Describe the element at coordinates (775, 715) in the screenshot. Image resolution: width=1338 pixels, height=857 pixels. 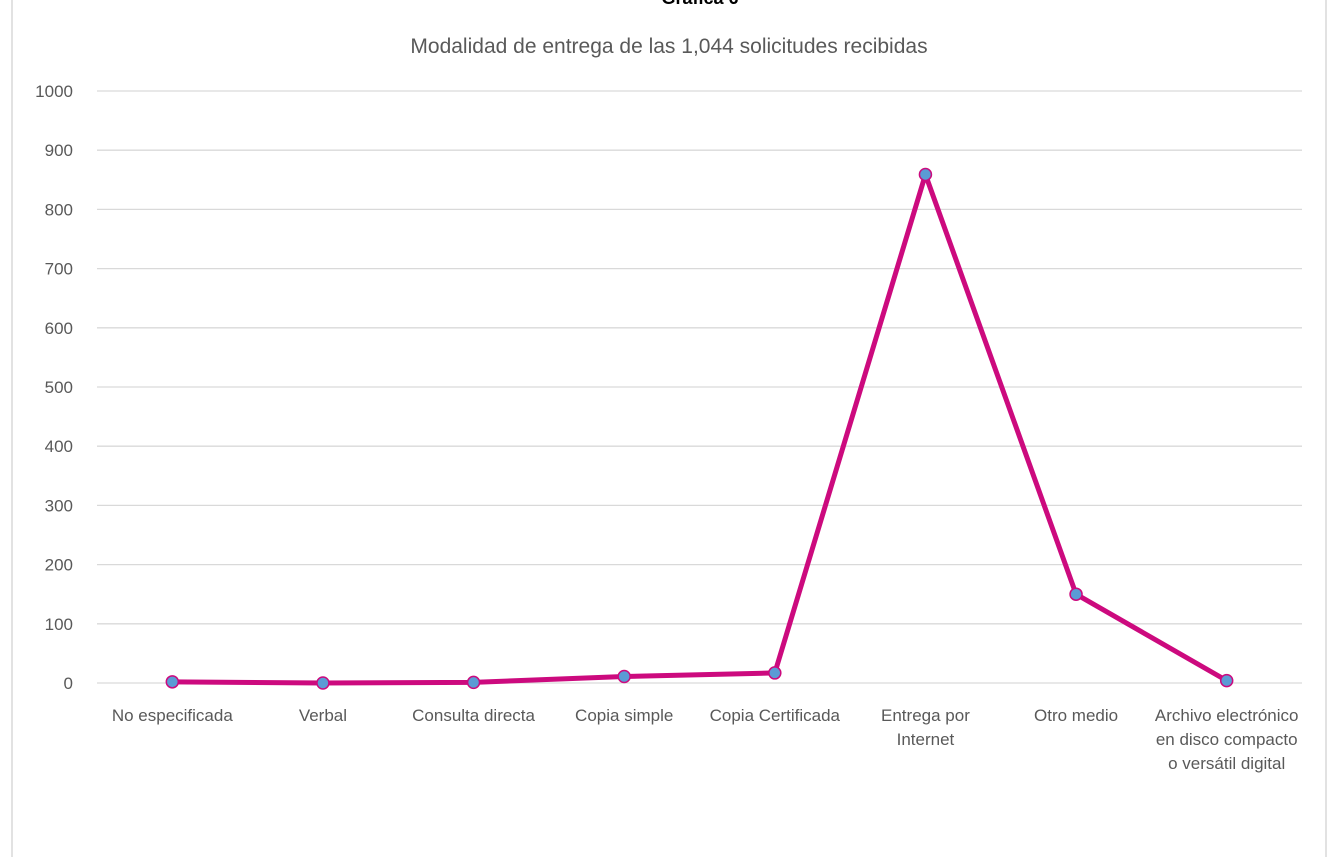
I see `x-tick-label: Copia Certificada` at that location.